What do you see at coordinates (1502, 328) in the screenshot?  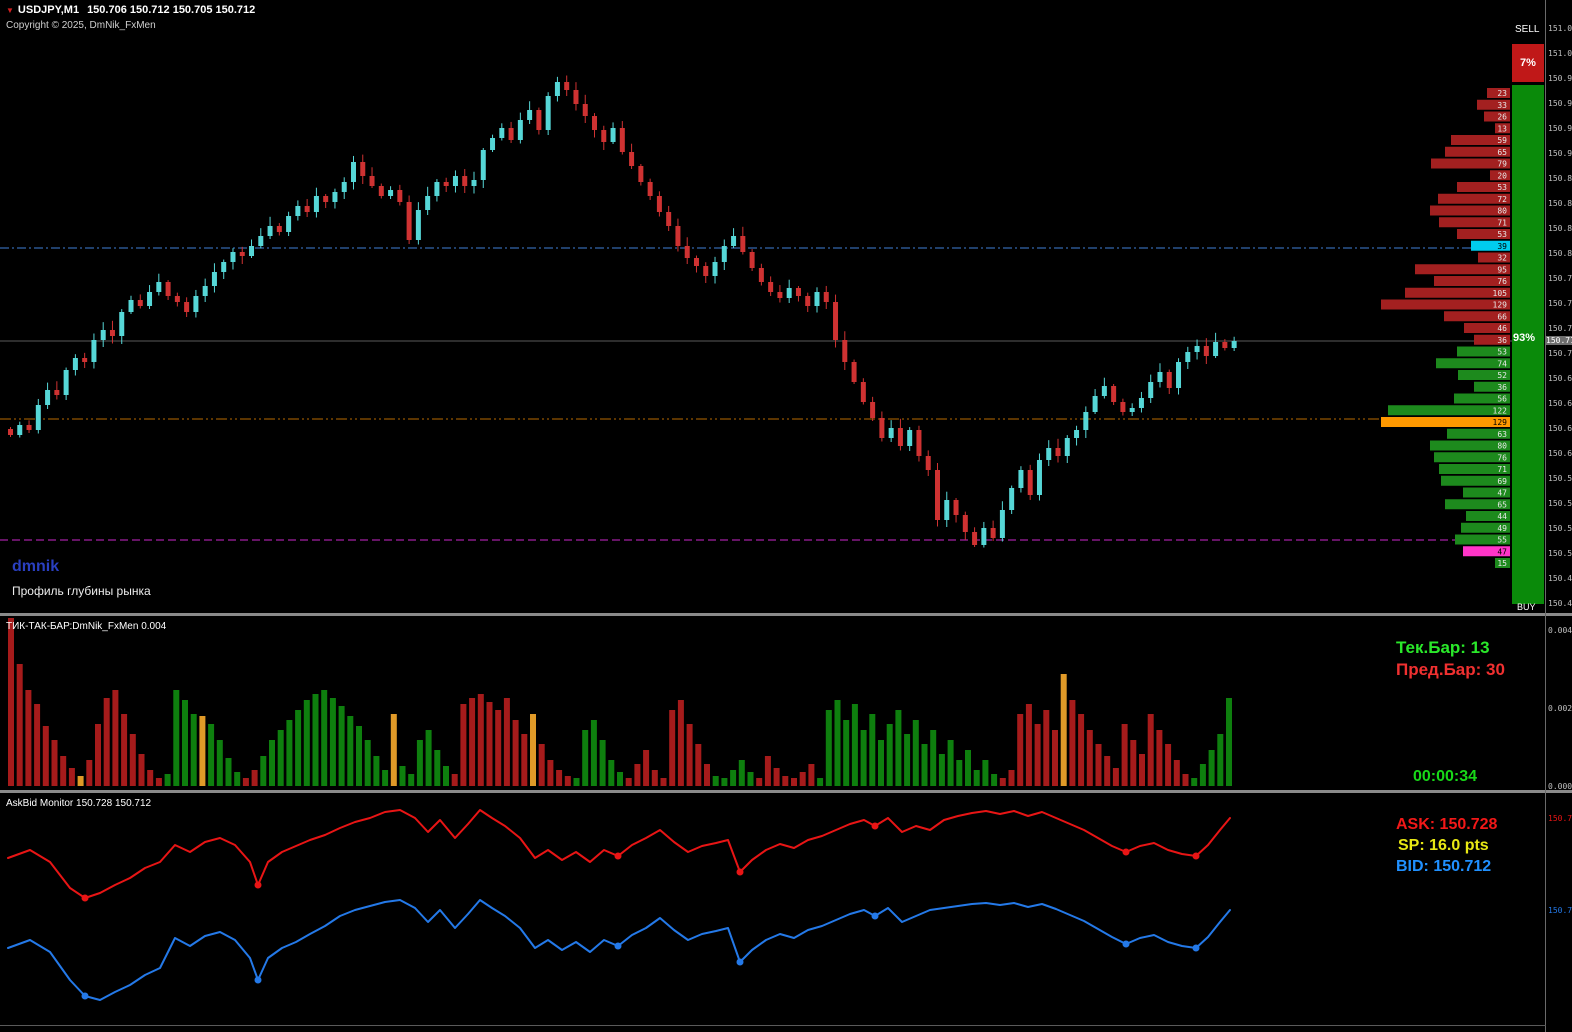 I see `depth-row-value: 46` at bounding box center [1502, 328].